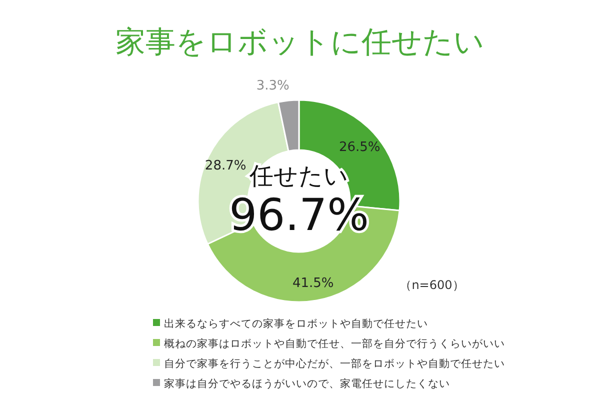 This screenshot has height=415, width=600. Describe the element at coordinates (432, 285) in the screenshot. I see `text: （n=600）` at that location.